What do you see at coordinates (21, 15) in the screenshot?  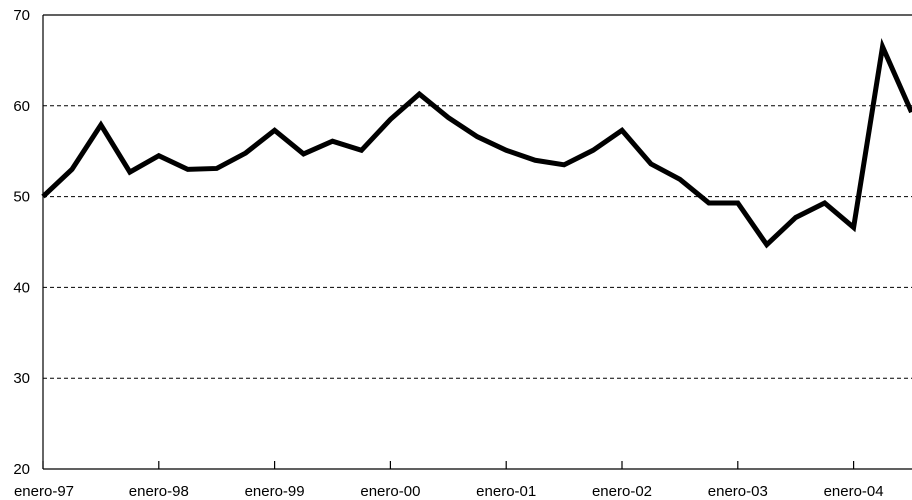 I see `y-tick-label: 70` at bounding box center [21, 15].